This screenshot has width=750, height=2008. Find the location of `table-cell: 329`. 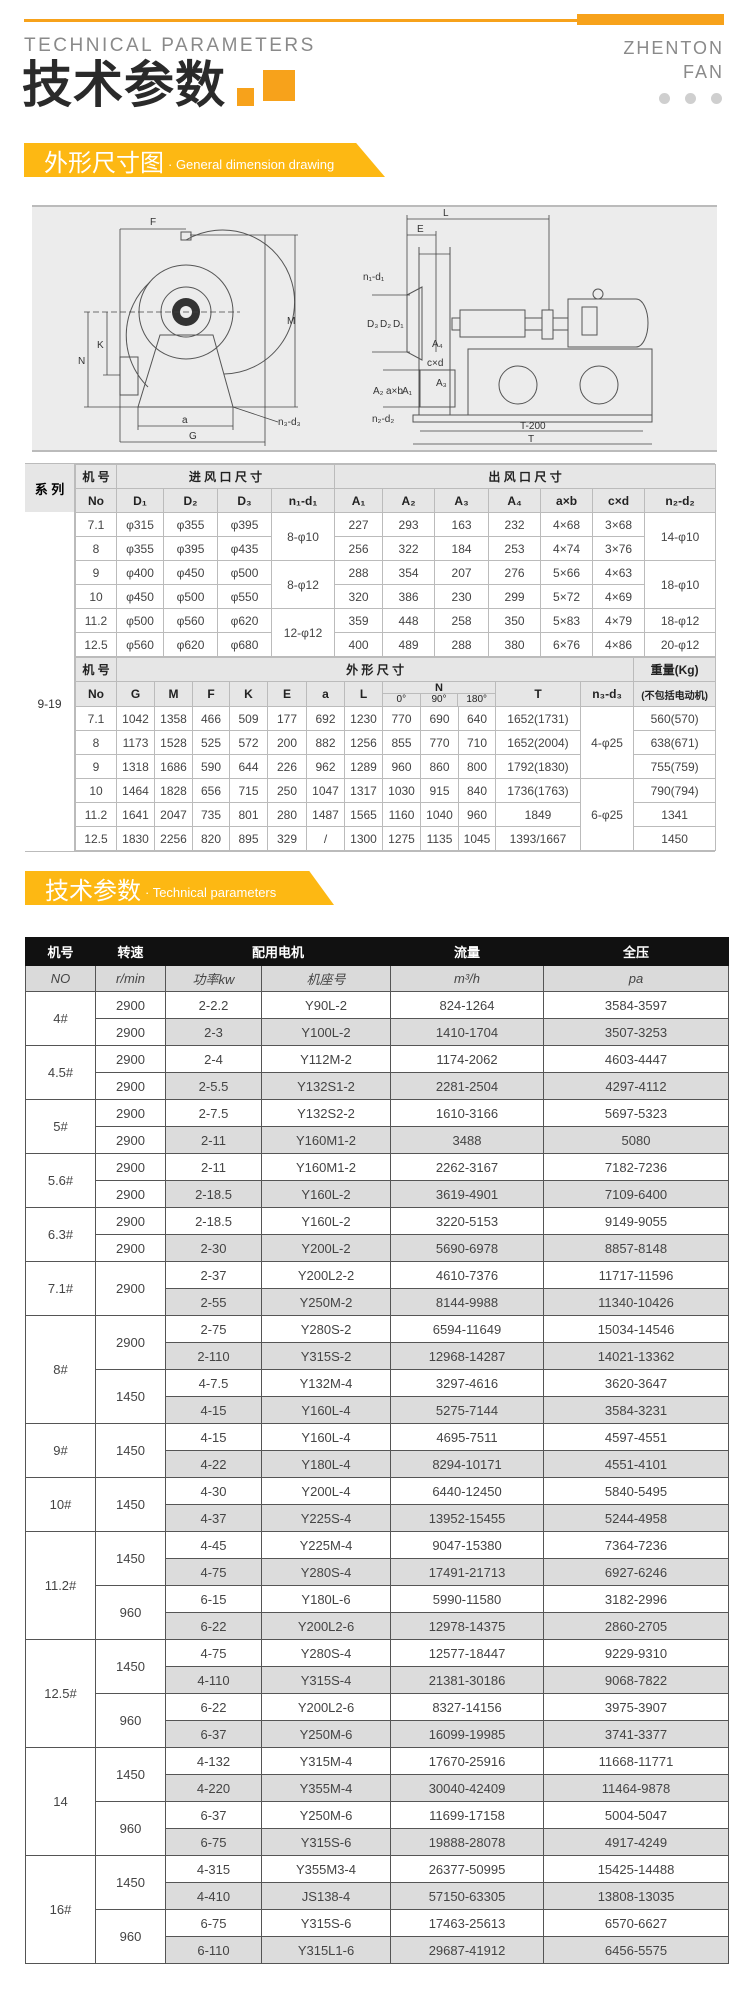

table-cell: 329 is located at coordinates (287, 838).